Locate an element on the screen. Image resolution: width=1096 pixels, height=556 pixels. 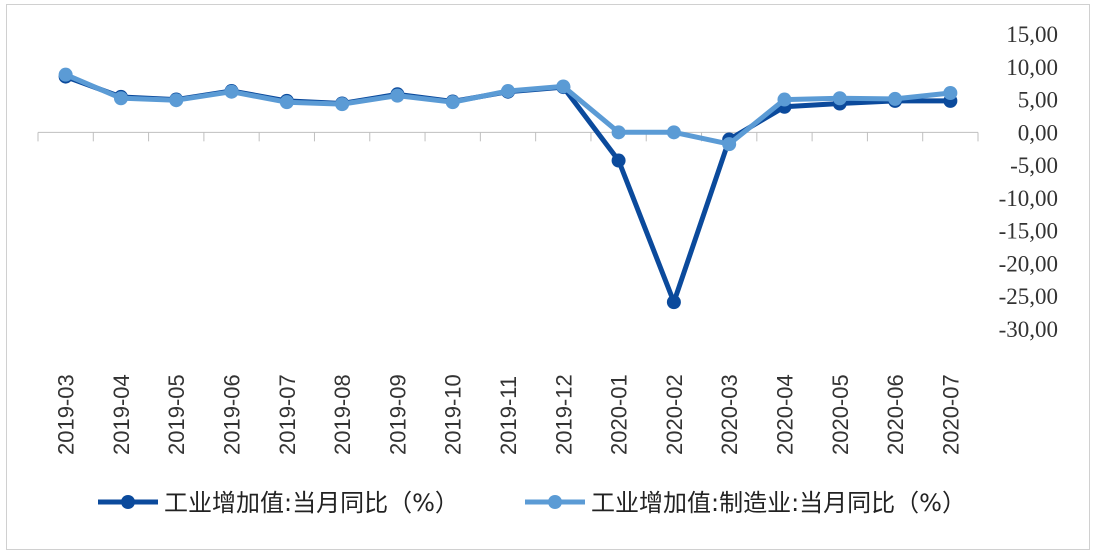
x-tick-label: 2019-11 is located at coordinates (508, 415).